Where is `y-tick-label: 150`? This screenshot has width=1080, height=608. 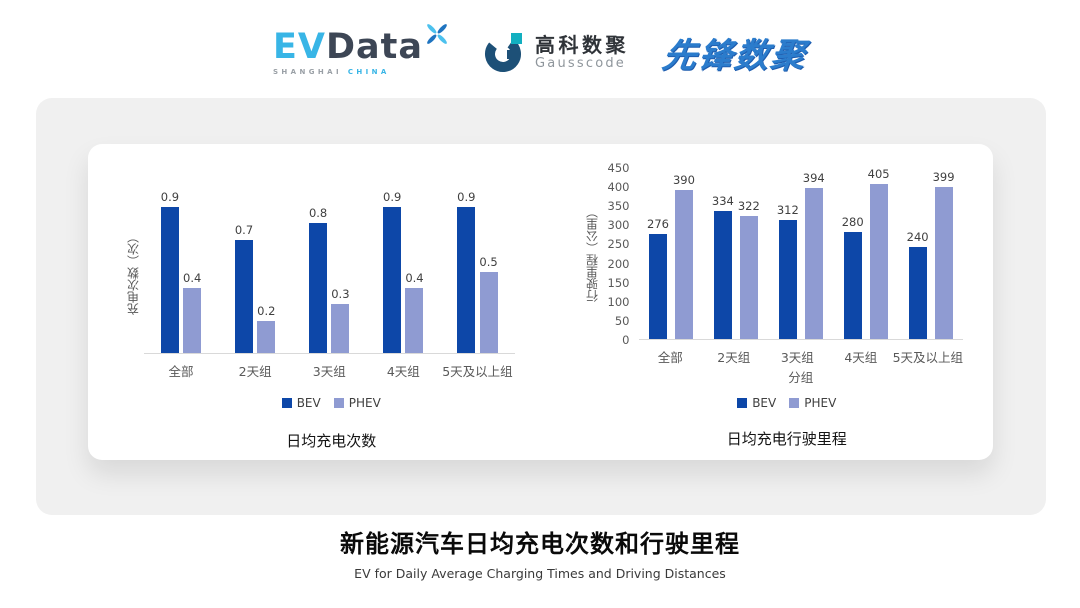 y-tick-label: 150 is located at coordinates (618, 282).